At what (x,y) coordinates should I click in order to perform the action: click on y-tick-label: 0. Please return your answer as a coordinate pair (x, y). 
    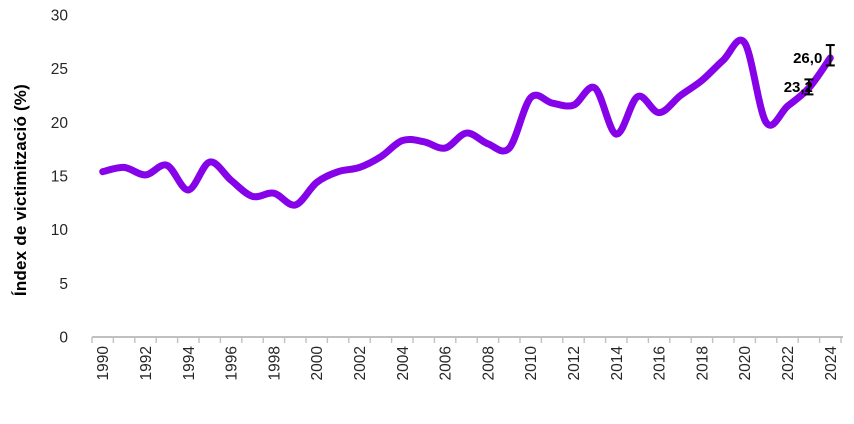
    Looking at the image, I should click on (63, 338).